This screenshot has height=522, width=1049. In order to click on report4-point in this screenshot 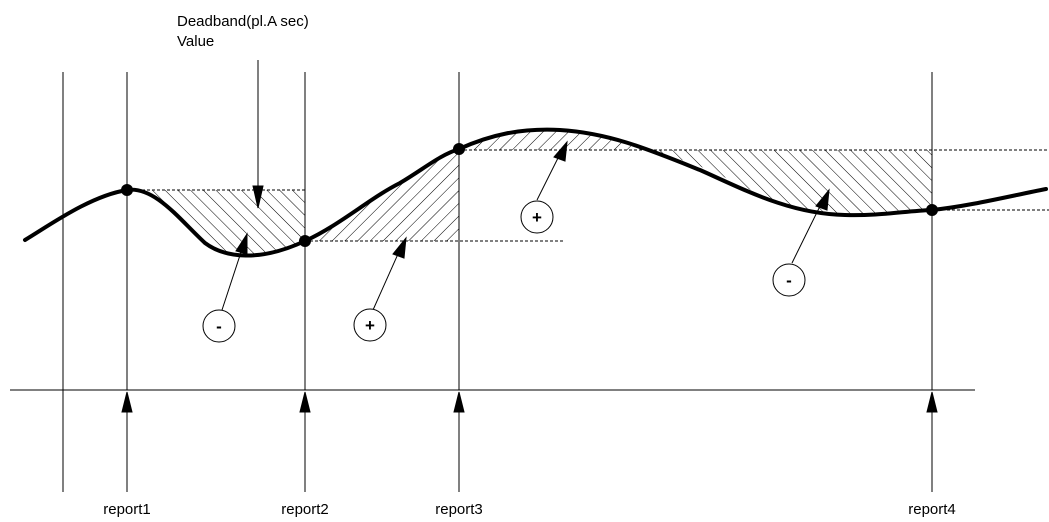, I will do `click(932, 210)`.